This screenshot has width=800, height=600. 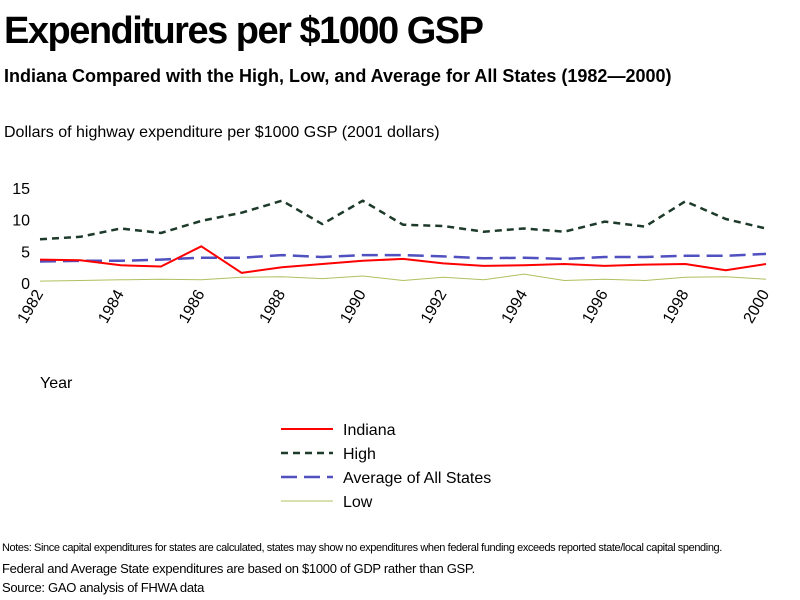 What do you see at coordinates (369, 430) in the screenshot?
I see `legend-label: Indiana` at bounding box center [369, 430].